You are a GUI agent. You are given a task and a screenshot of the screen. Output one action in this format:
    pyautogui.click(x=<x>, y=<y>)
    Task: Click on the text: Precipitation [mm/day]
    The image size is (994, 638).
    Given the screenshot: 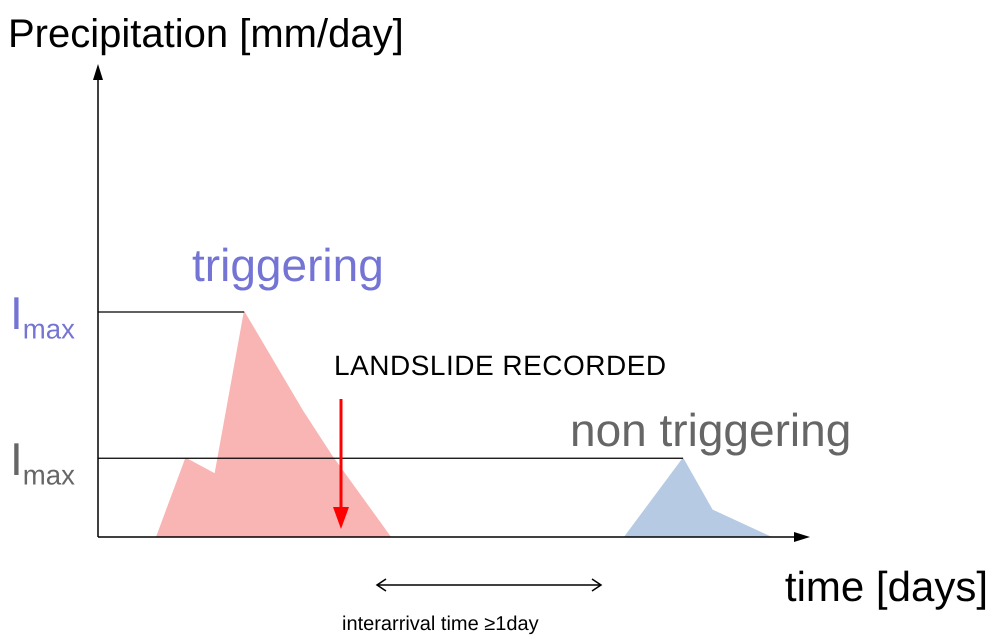 What is the action you would take?
    pyautogui.click(x=206, y=34)
    